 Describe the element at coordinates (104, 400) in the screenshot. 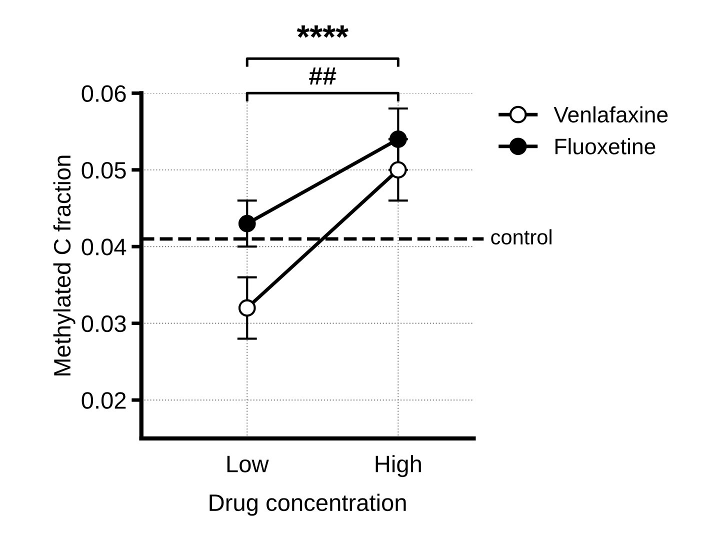

I see `y-tick-label: 0.02` at that location.